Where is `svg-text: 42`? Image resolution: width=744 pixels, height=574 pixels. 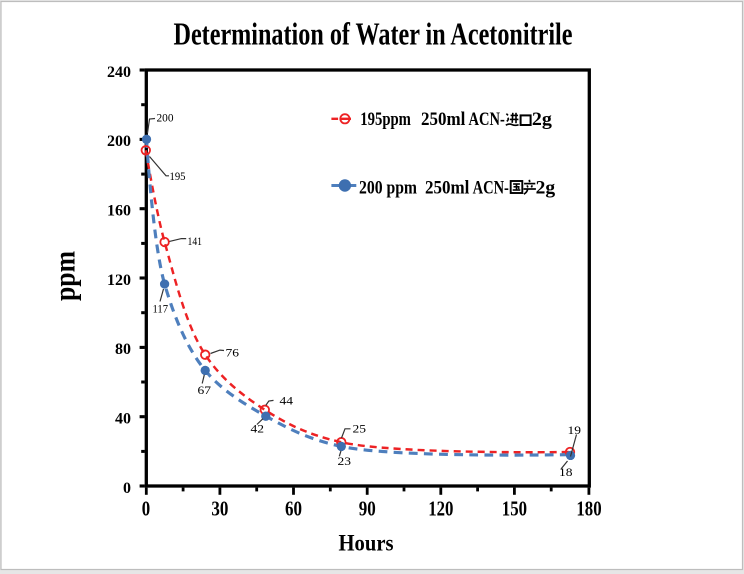 svg-text: 42 is located at coordinates (258, 430).